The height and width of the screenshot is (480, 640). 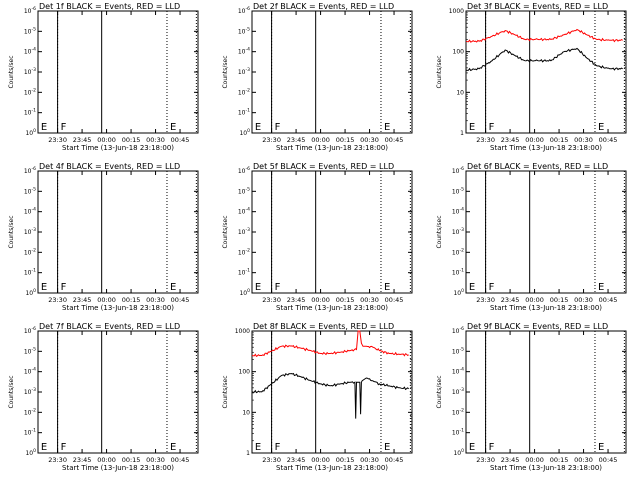 I want to click on panel-title: Det 9f BLACK = Events, RED = LLD, so click(x=537, y=326).